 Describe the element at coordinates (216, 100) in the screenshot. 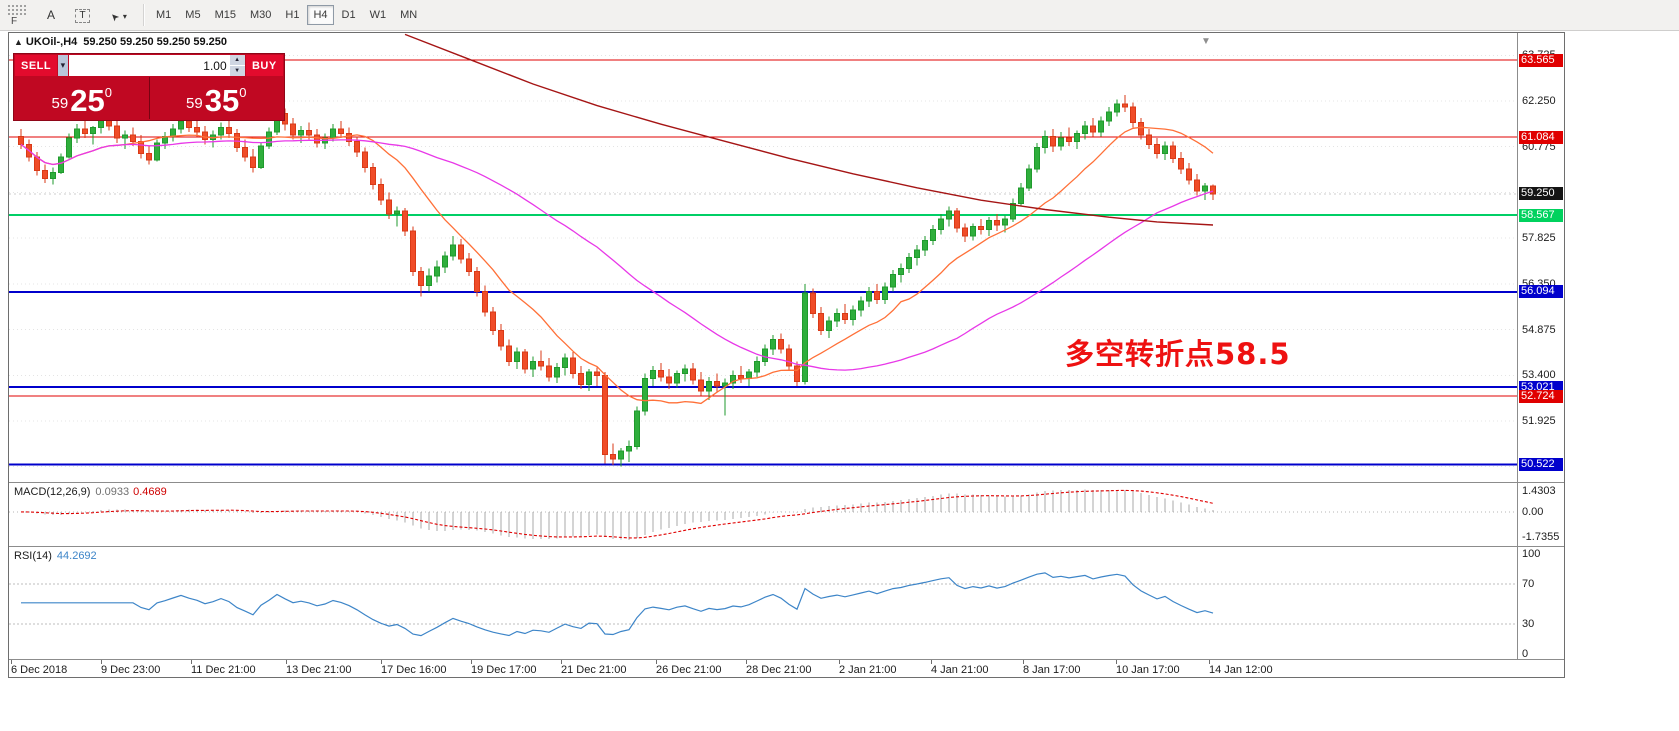

I see `buy-price-button: 59 35 0` at that location.